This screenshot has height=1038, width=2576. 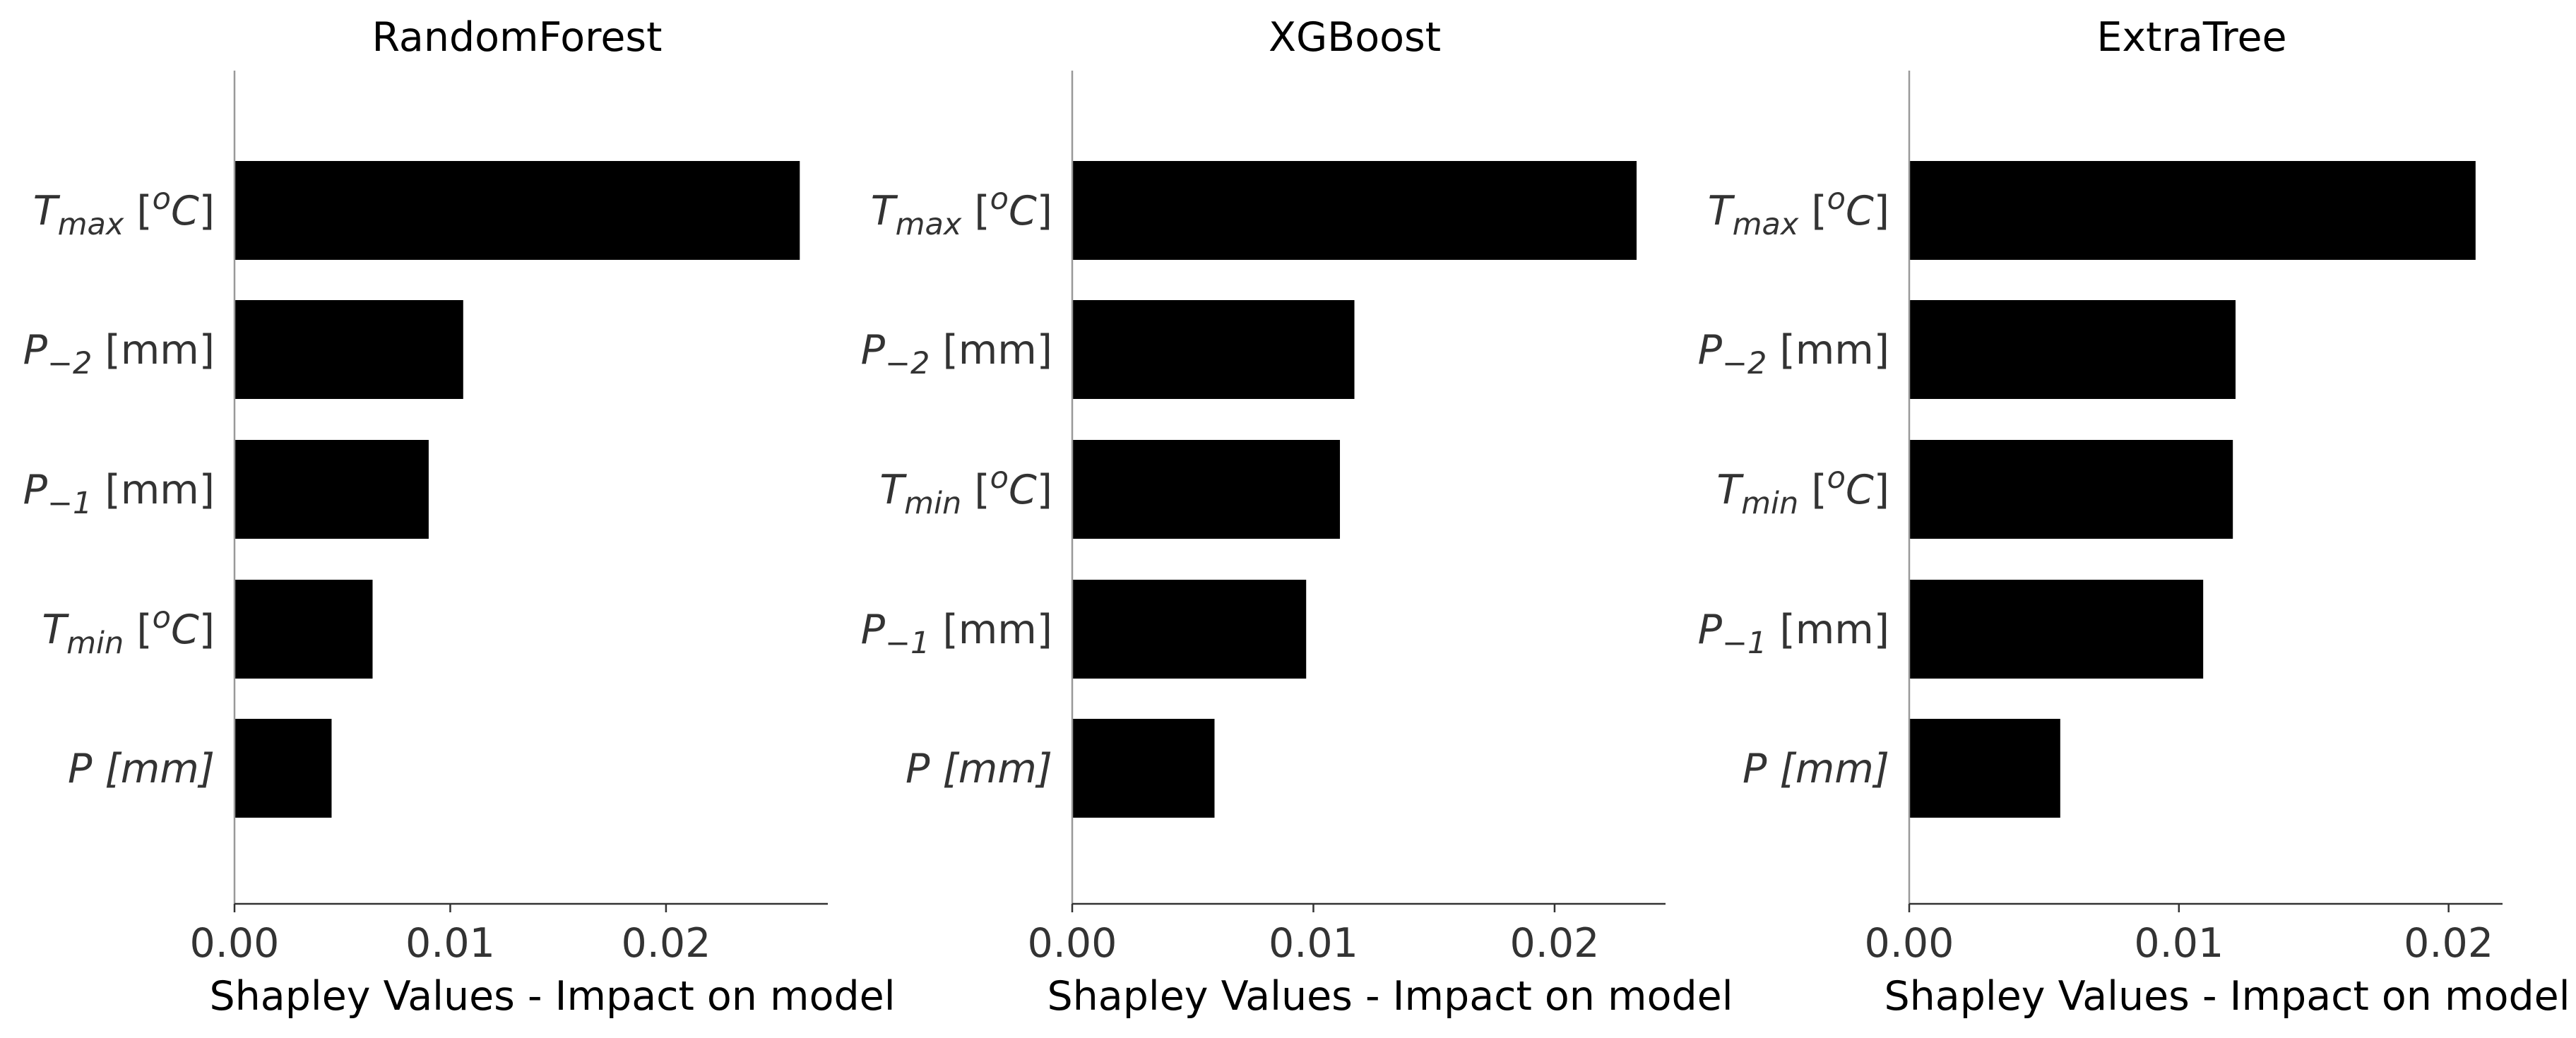 What do you see at coordinates (1355, 37) in the screenshot?
I see `panel-title: XGBoost` at bounding box center [1355, 37].